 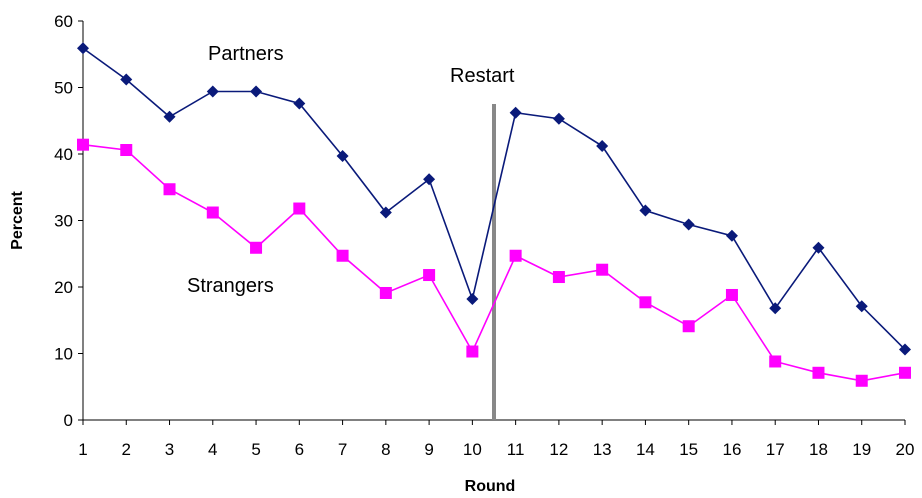 I want to click on restart-label: Restart, so click(x=482, y=76).